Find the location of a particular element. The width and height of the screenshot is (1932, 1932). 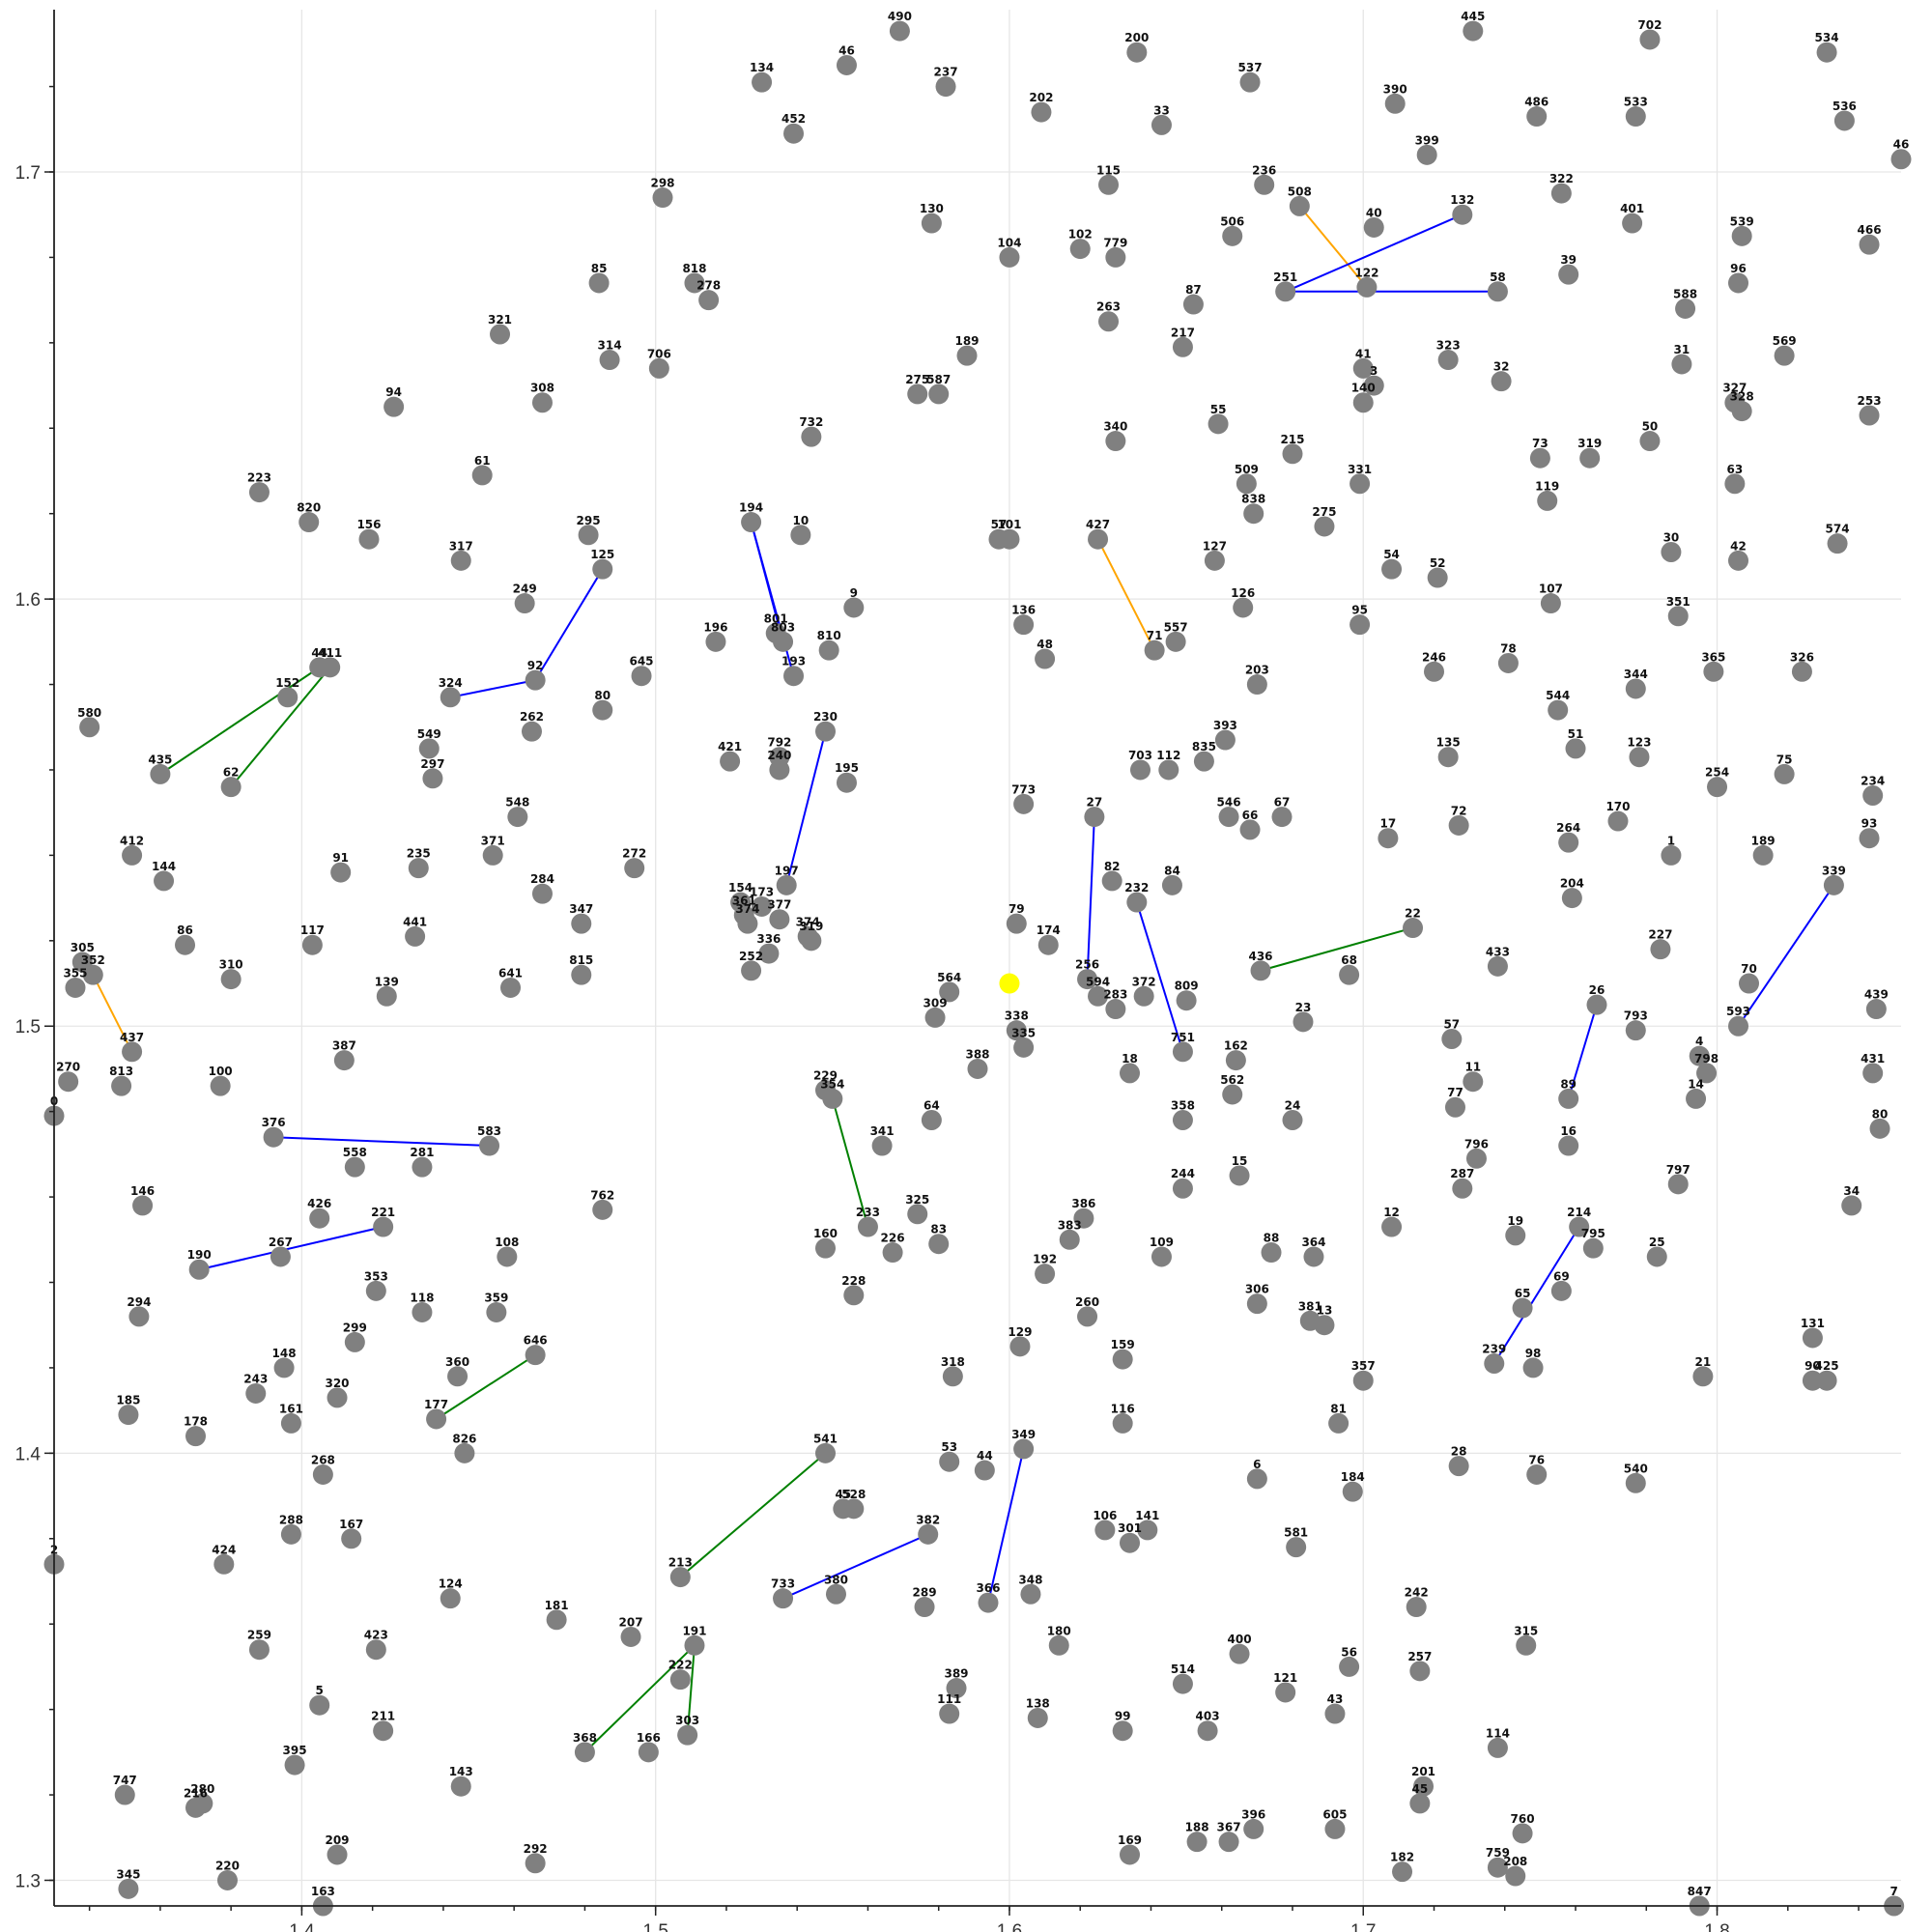

point-label-184: 184 is located at coordinates (1353, 1477).